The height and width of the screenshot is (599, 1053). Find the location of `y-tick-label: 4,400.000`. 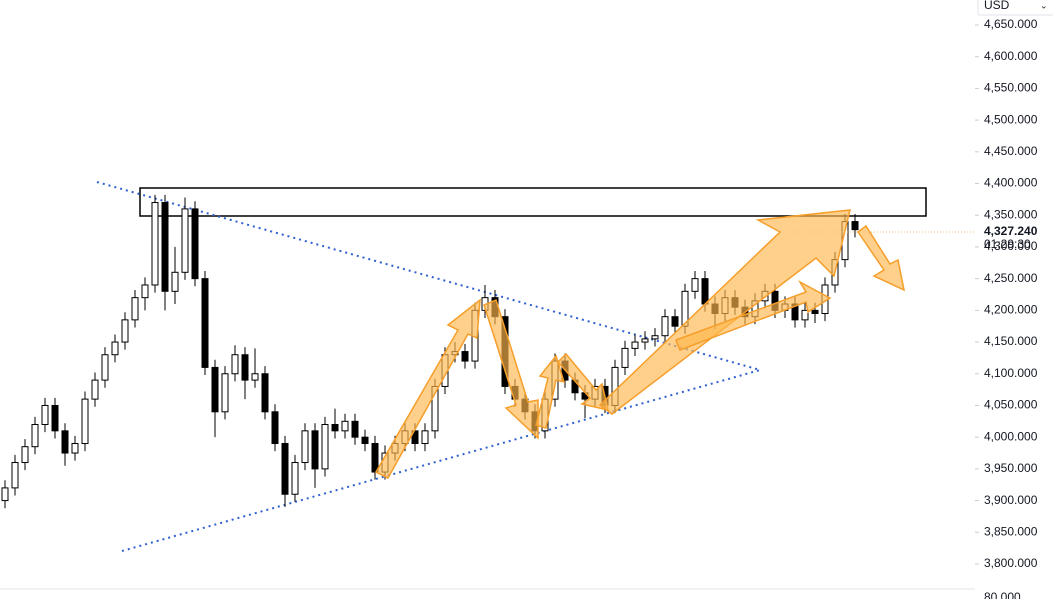

y-tick-label: 4,400.000 is located at coordinates (1011, 183).